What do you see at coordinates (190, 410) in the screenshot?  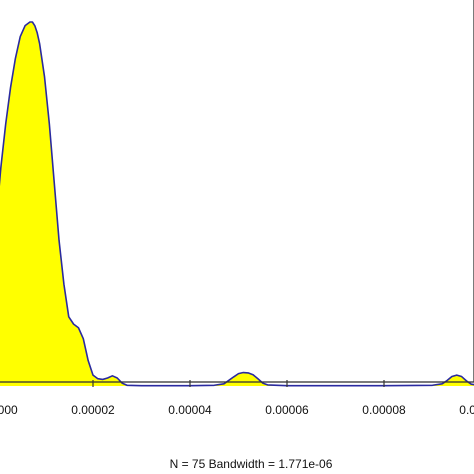 I see `x-tick-label: 0.00004` at bounding box center [190, 410].